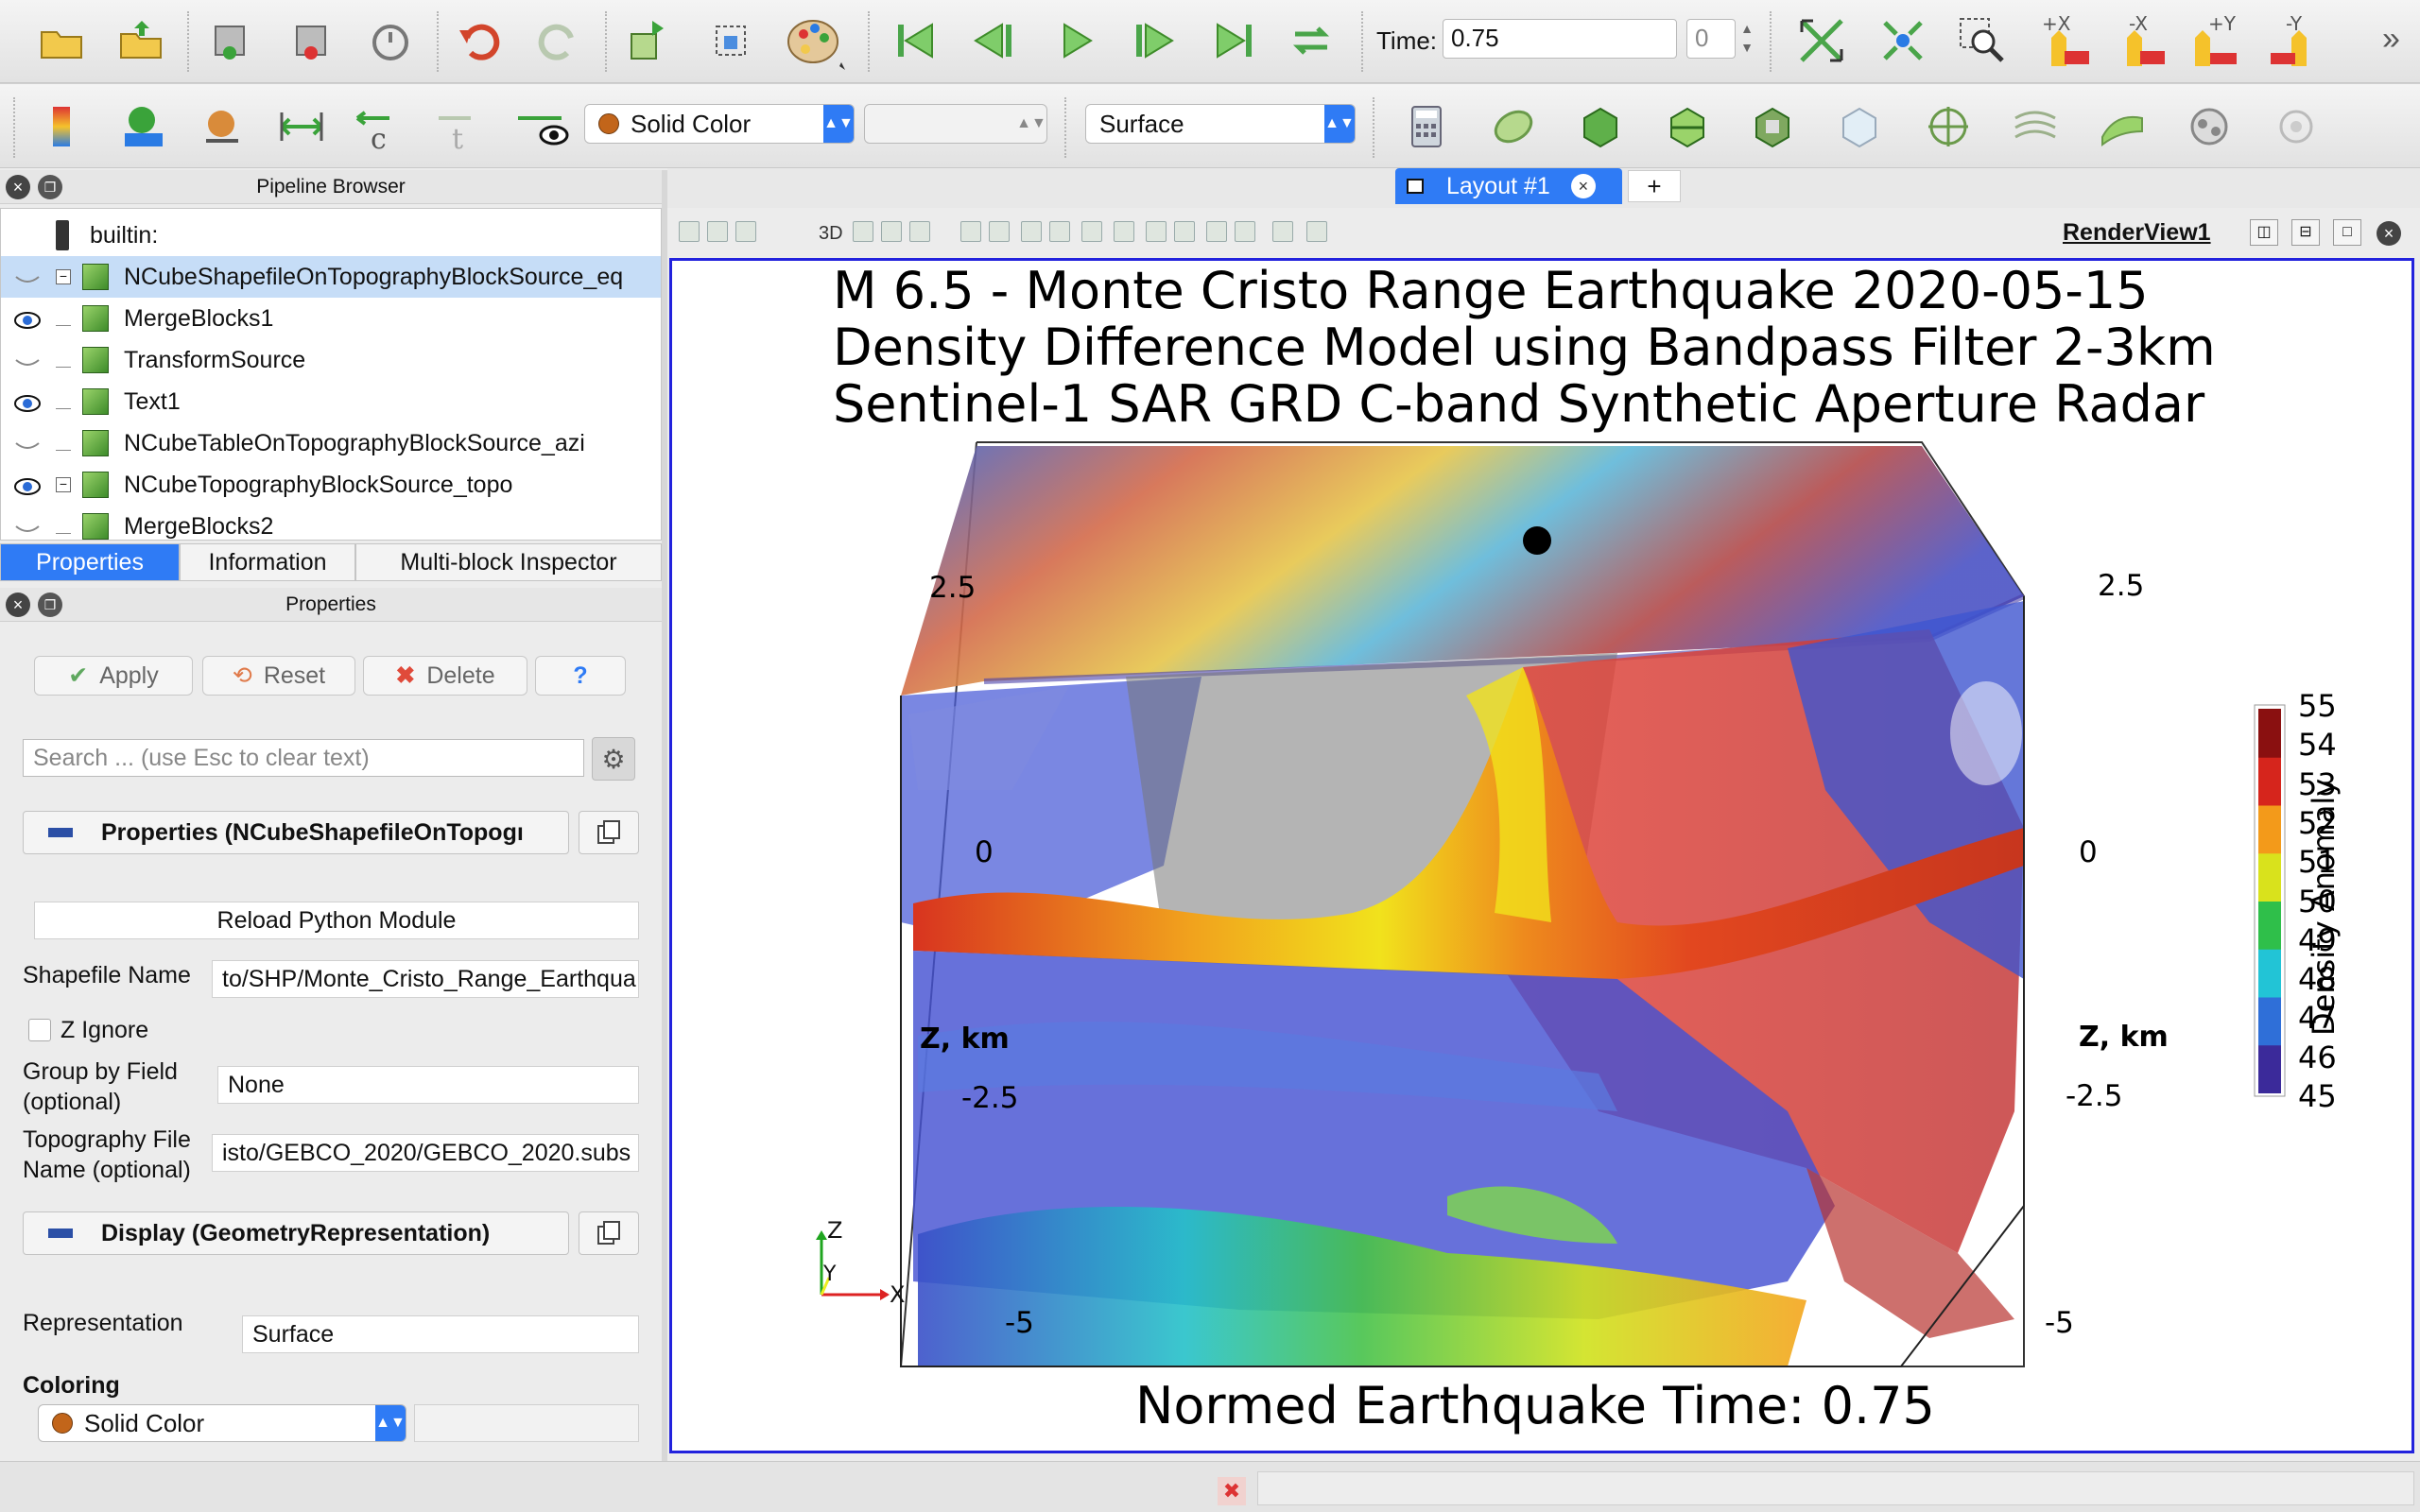 The width and height of the screenshot is (2420, 1512). Describe the element at coordinates (2210, 126) in the screenshot. I see `group-datasets-icon` at that location.